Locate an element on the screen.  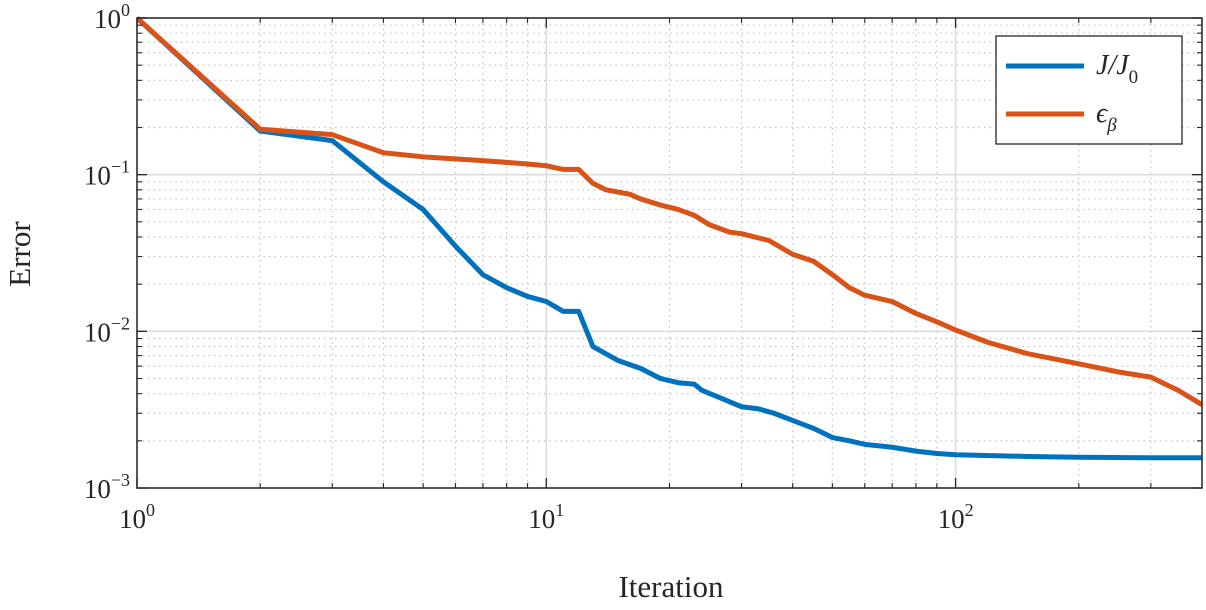
x-tick-label: 10² is located at coordinates (956, 517).